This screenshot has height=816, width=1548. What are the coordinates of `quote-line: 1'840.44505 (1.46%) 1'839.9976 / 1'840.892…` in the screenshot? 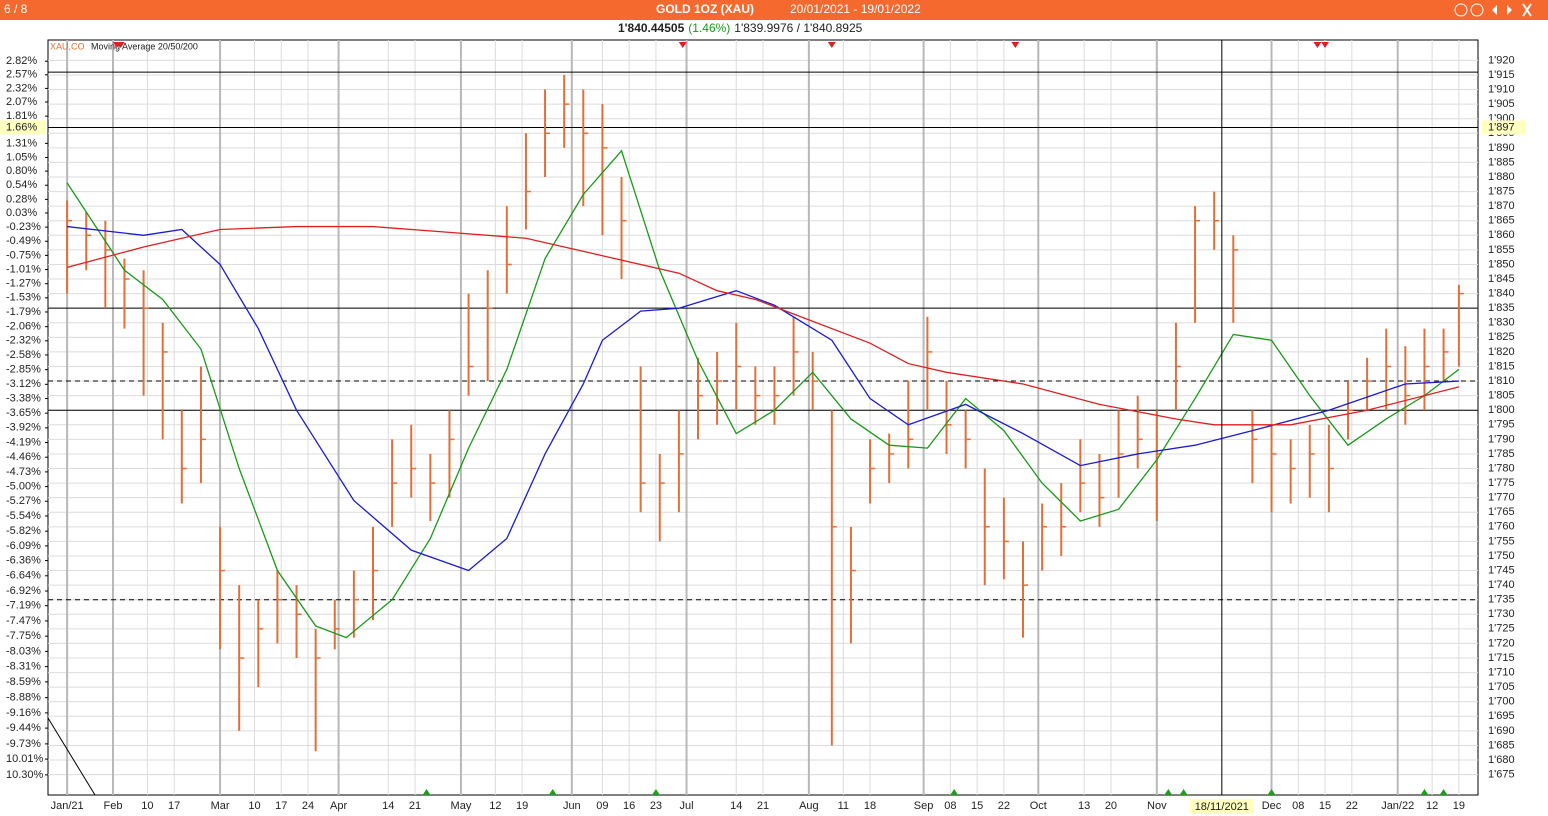 It's located at (740, 28).